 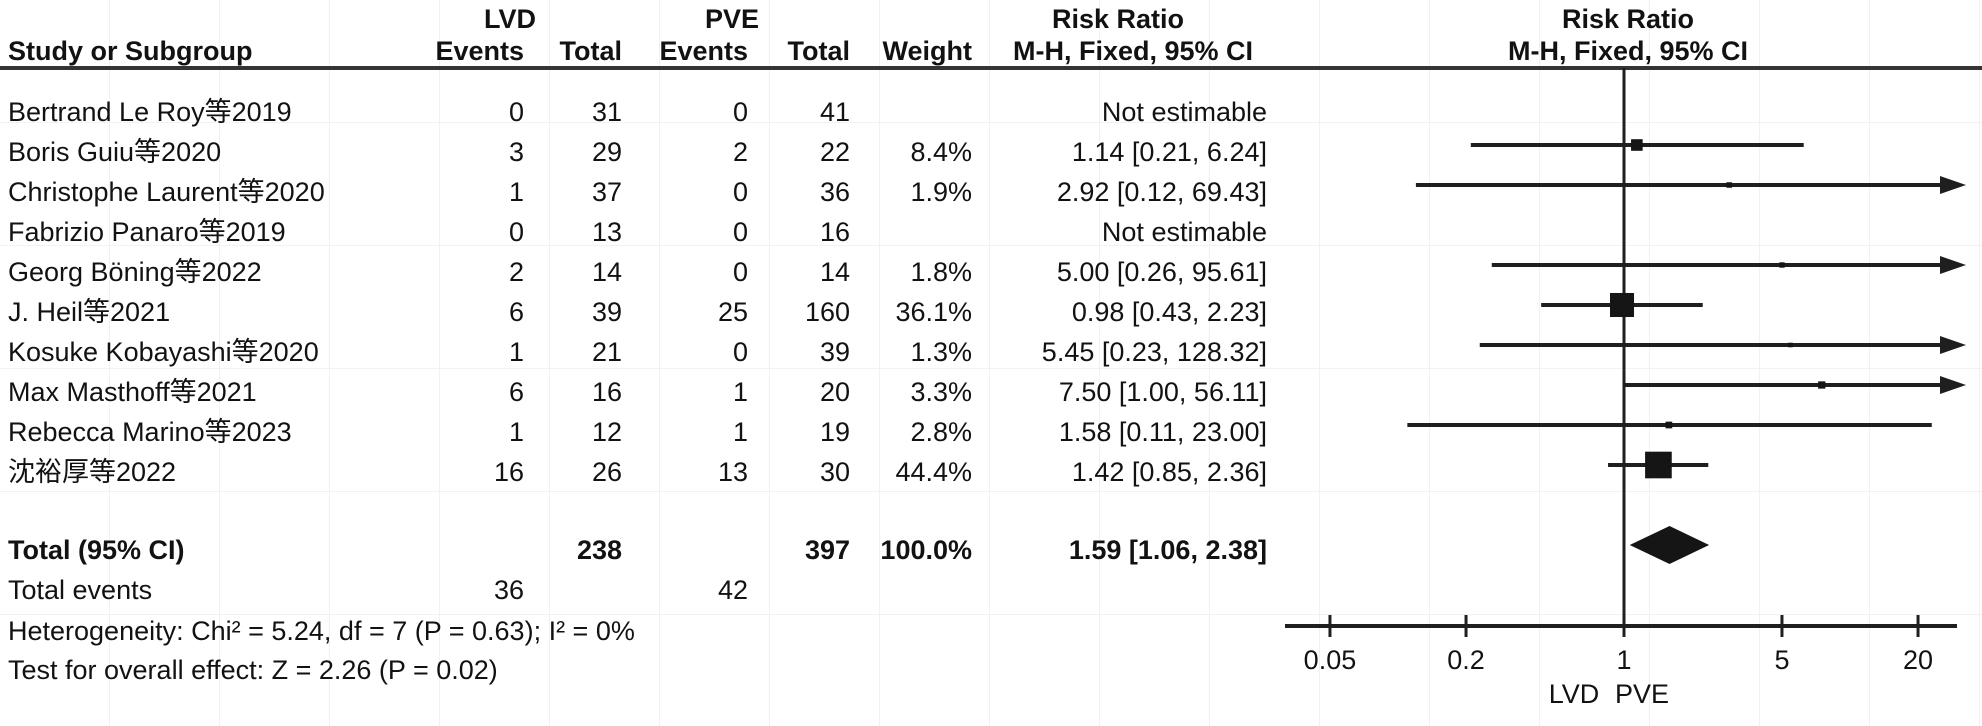 I want to click on pve-total-value: 39, so click(x=834, y=352).